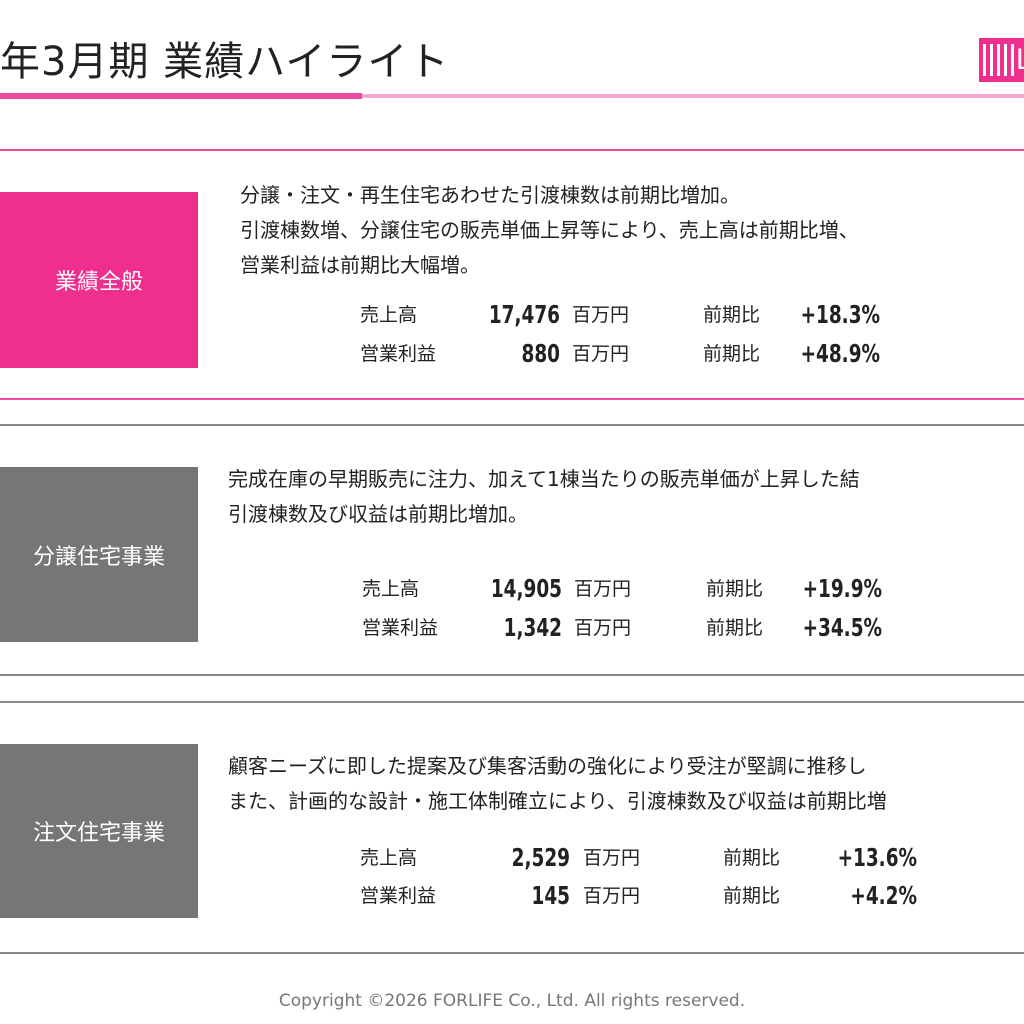 This screenshot has width=1024, height=1024. I want to click on metric-change: +48.9%, so click(840, 353).